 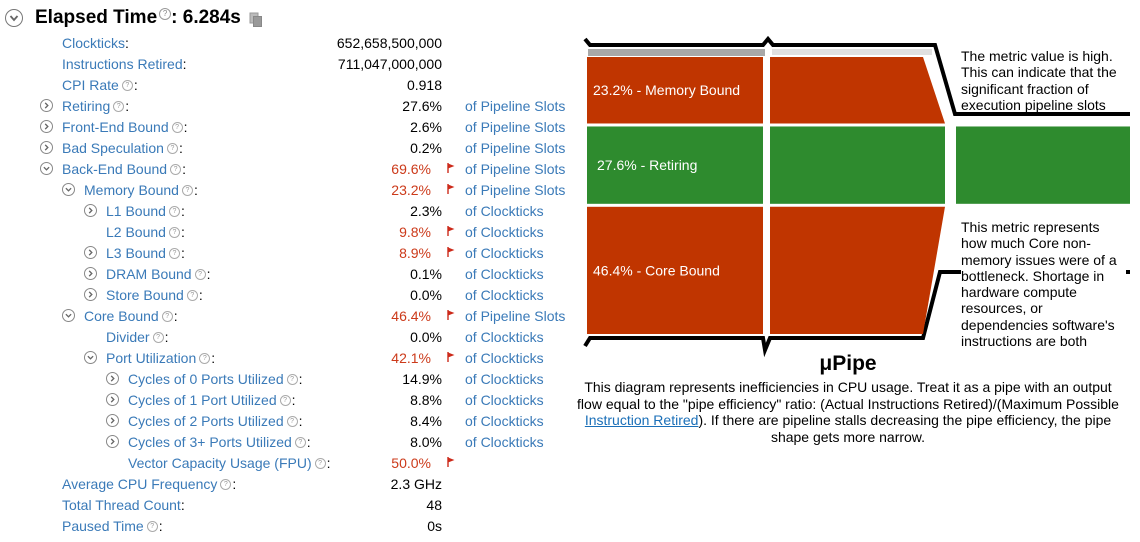 What do you see at coordinates (229, 463) in the screenshot?
I see `metric-label: Vector Capacity Usage (FPU)?:` at bounding box center [229, 463].